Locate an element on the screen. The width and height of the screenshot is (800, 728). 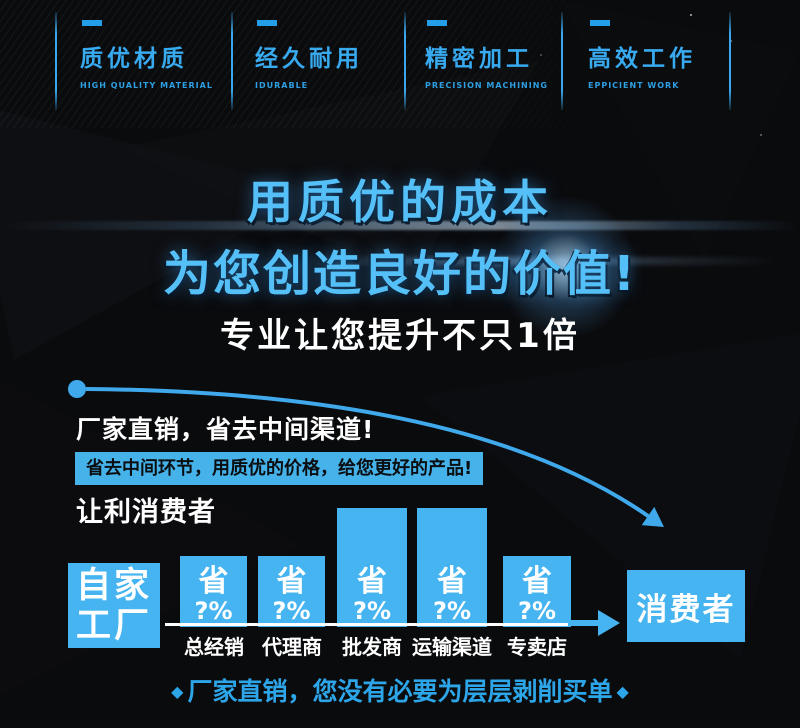
curve-start-dot is located at coordinates (77, 389).